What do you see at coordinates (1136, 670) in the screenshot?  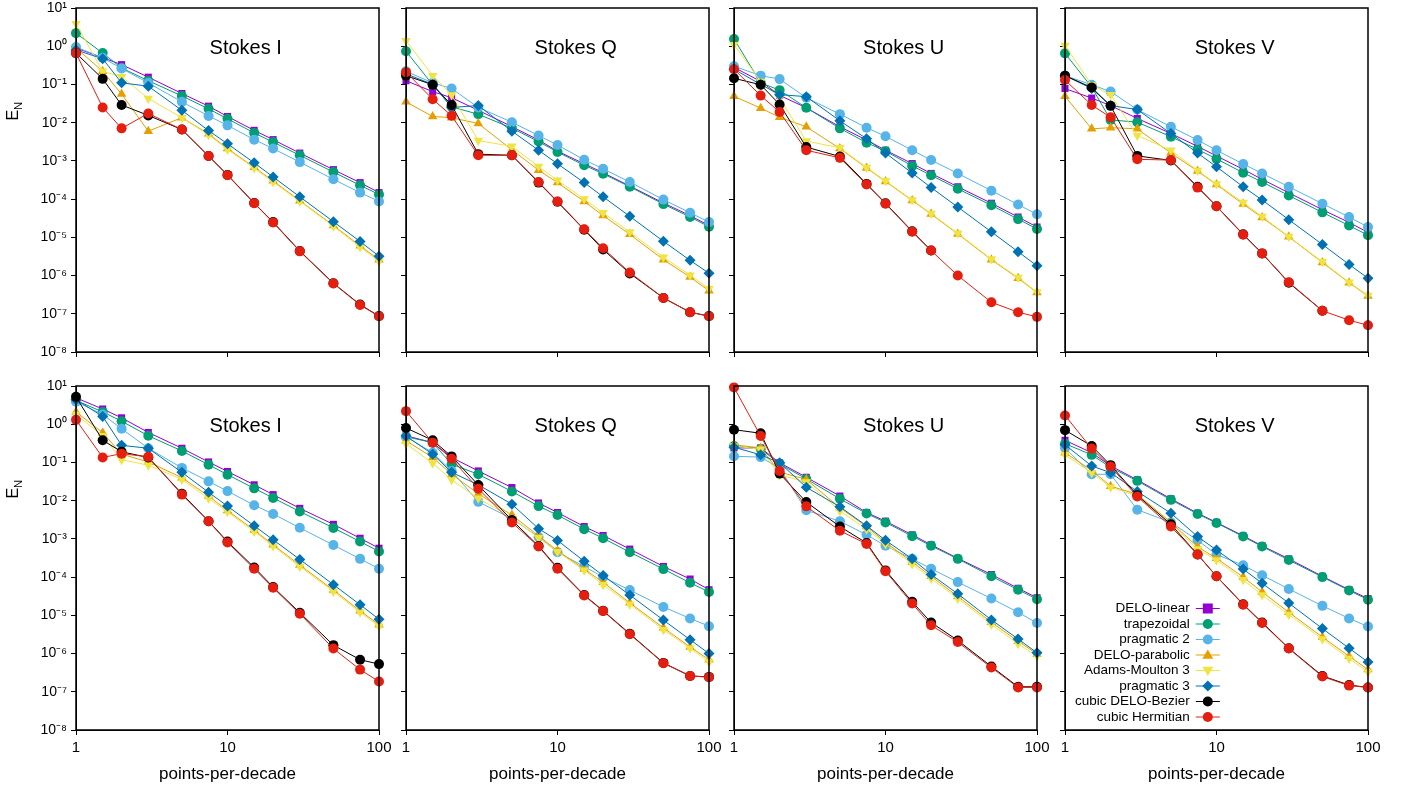 I see `legend-label: Adams-Moulton 3` at bounding box center [1136, 670].